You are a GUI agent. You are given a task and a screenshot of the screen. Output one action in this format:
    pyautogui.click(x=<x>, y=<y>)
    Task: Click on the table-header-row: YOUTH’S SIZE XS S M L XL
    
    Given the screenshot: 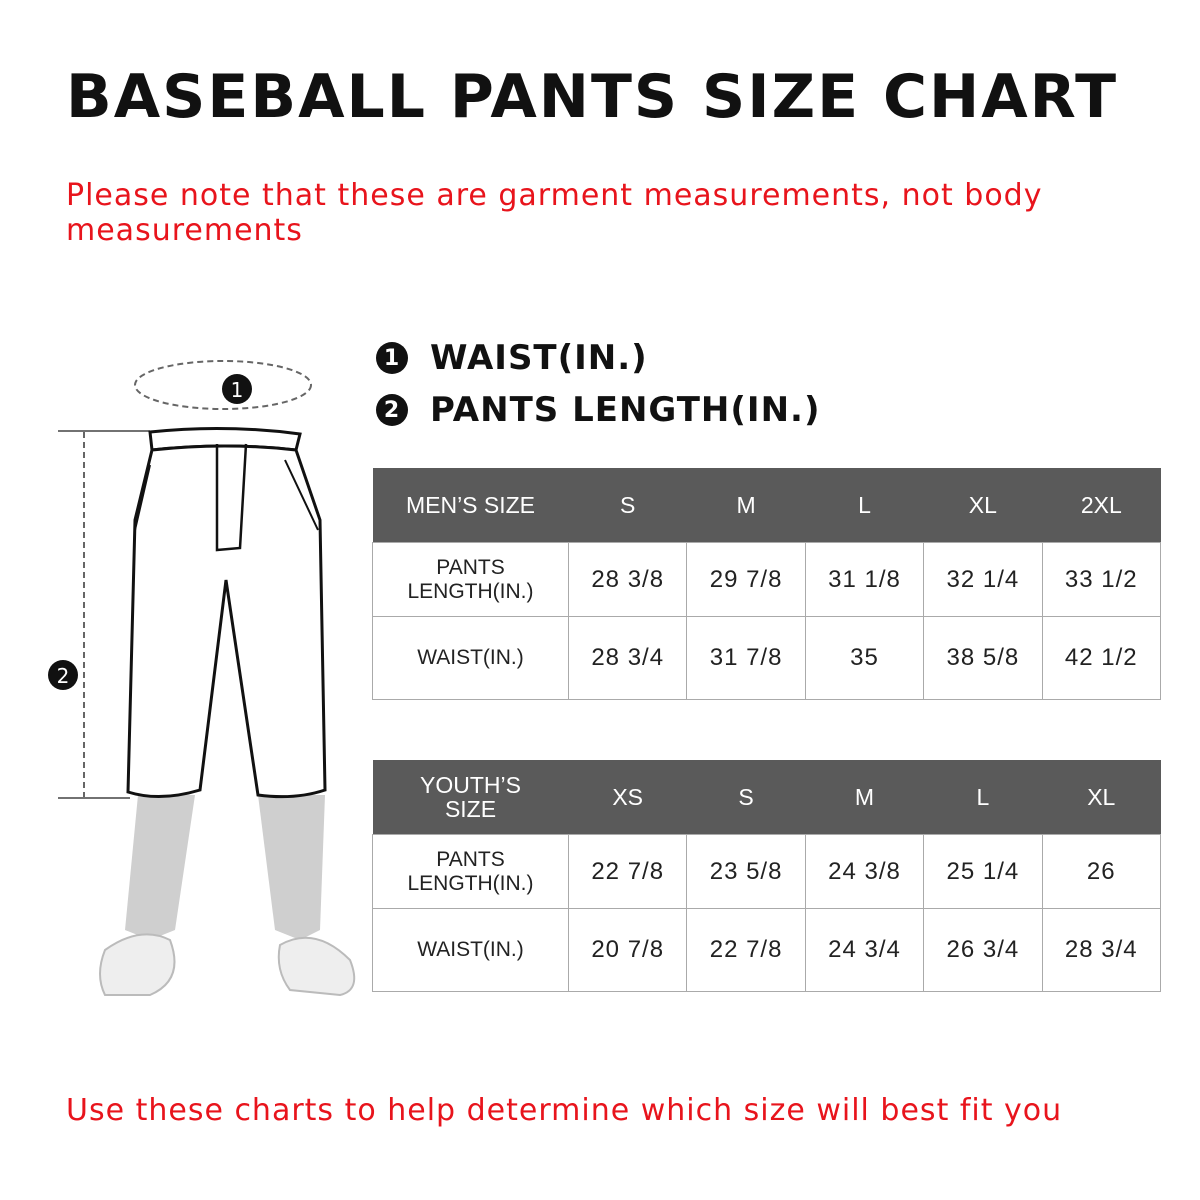 What is the action you would take?
    pyautogui.click(x=766, y=797)
    